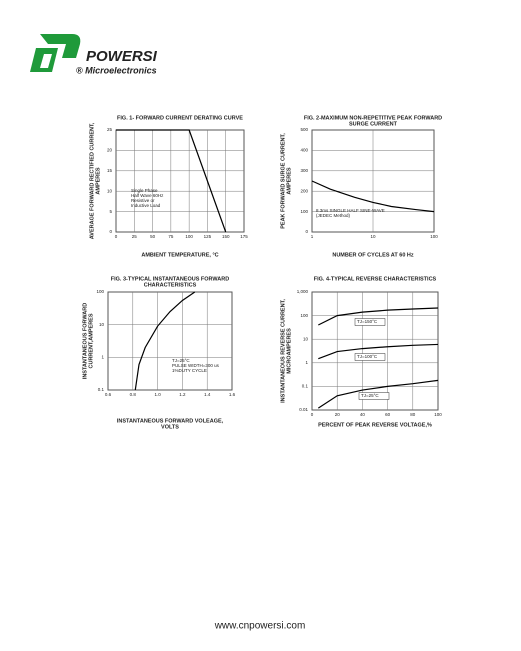 Image resolution: width=521 pixels, height=651 pixels. I want to click on y-tick-label: 1,000, so click(303, 291).